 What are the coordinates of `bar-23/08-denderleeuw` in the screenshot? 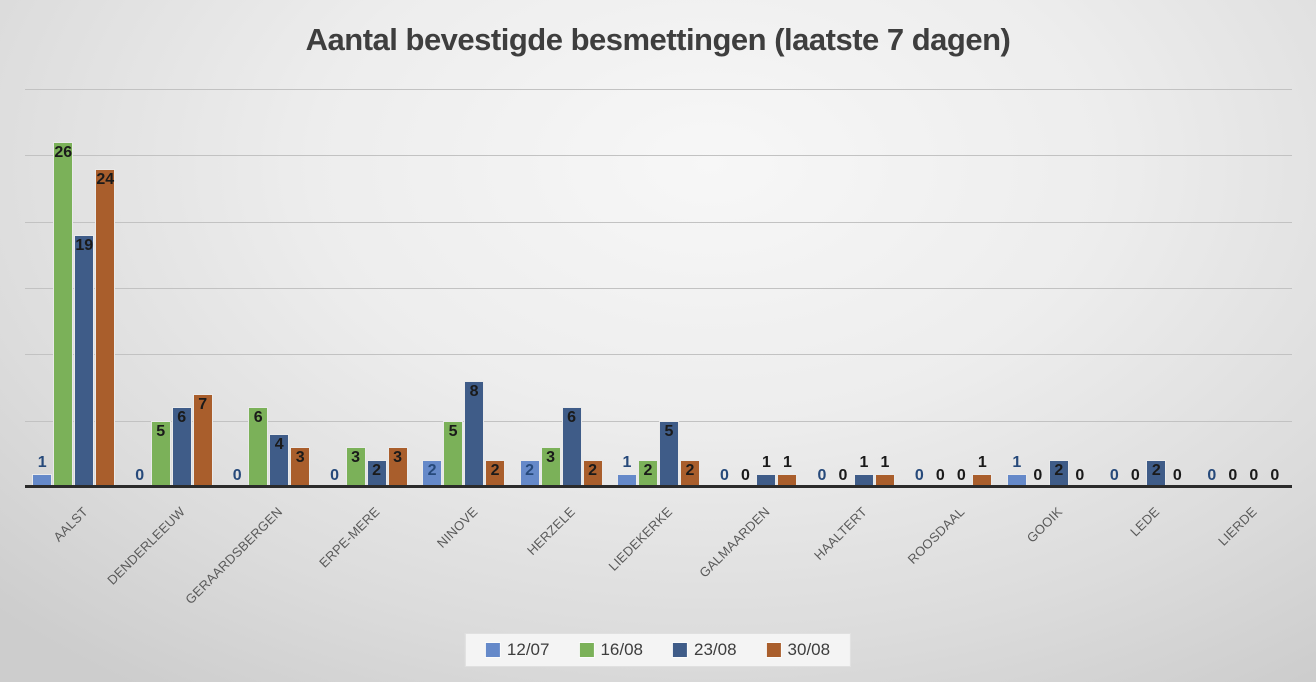 It's located at (181, 447).